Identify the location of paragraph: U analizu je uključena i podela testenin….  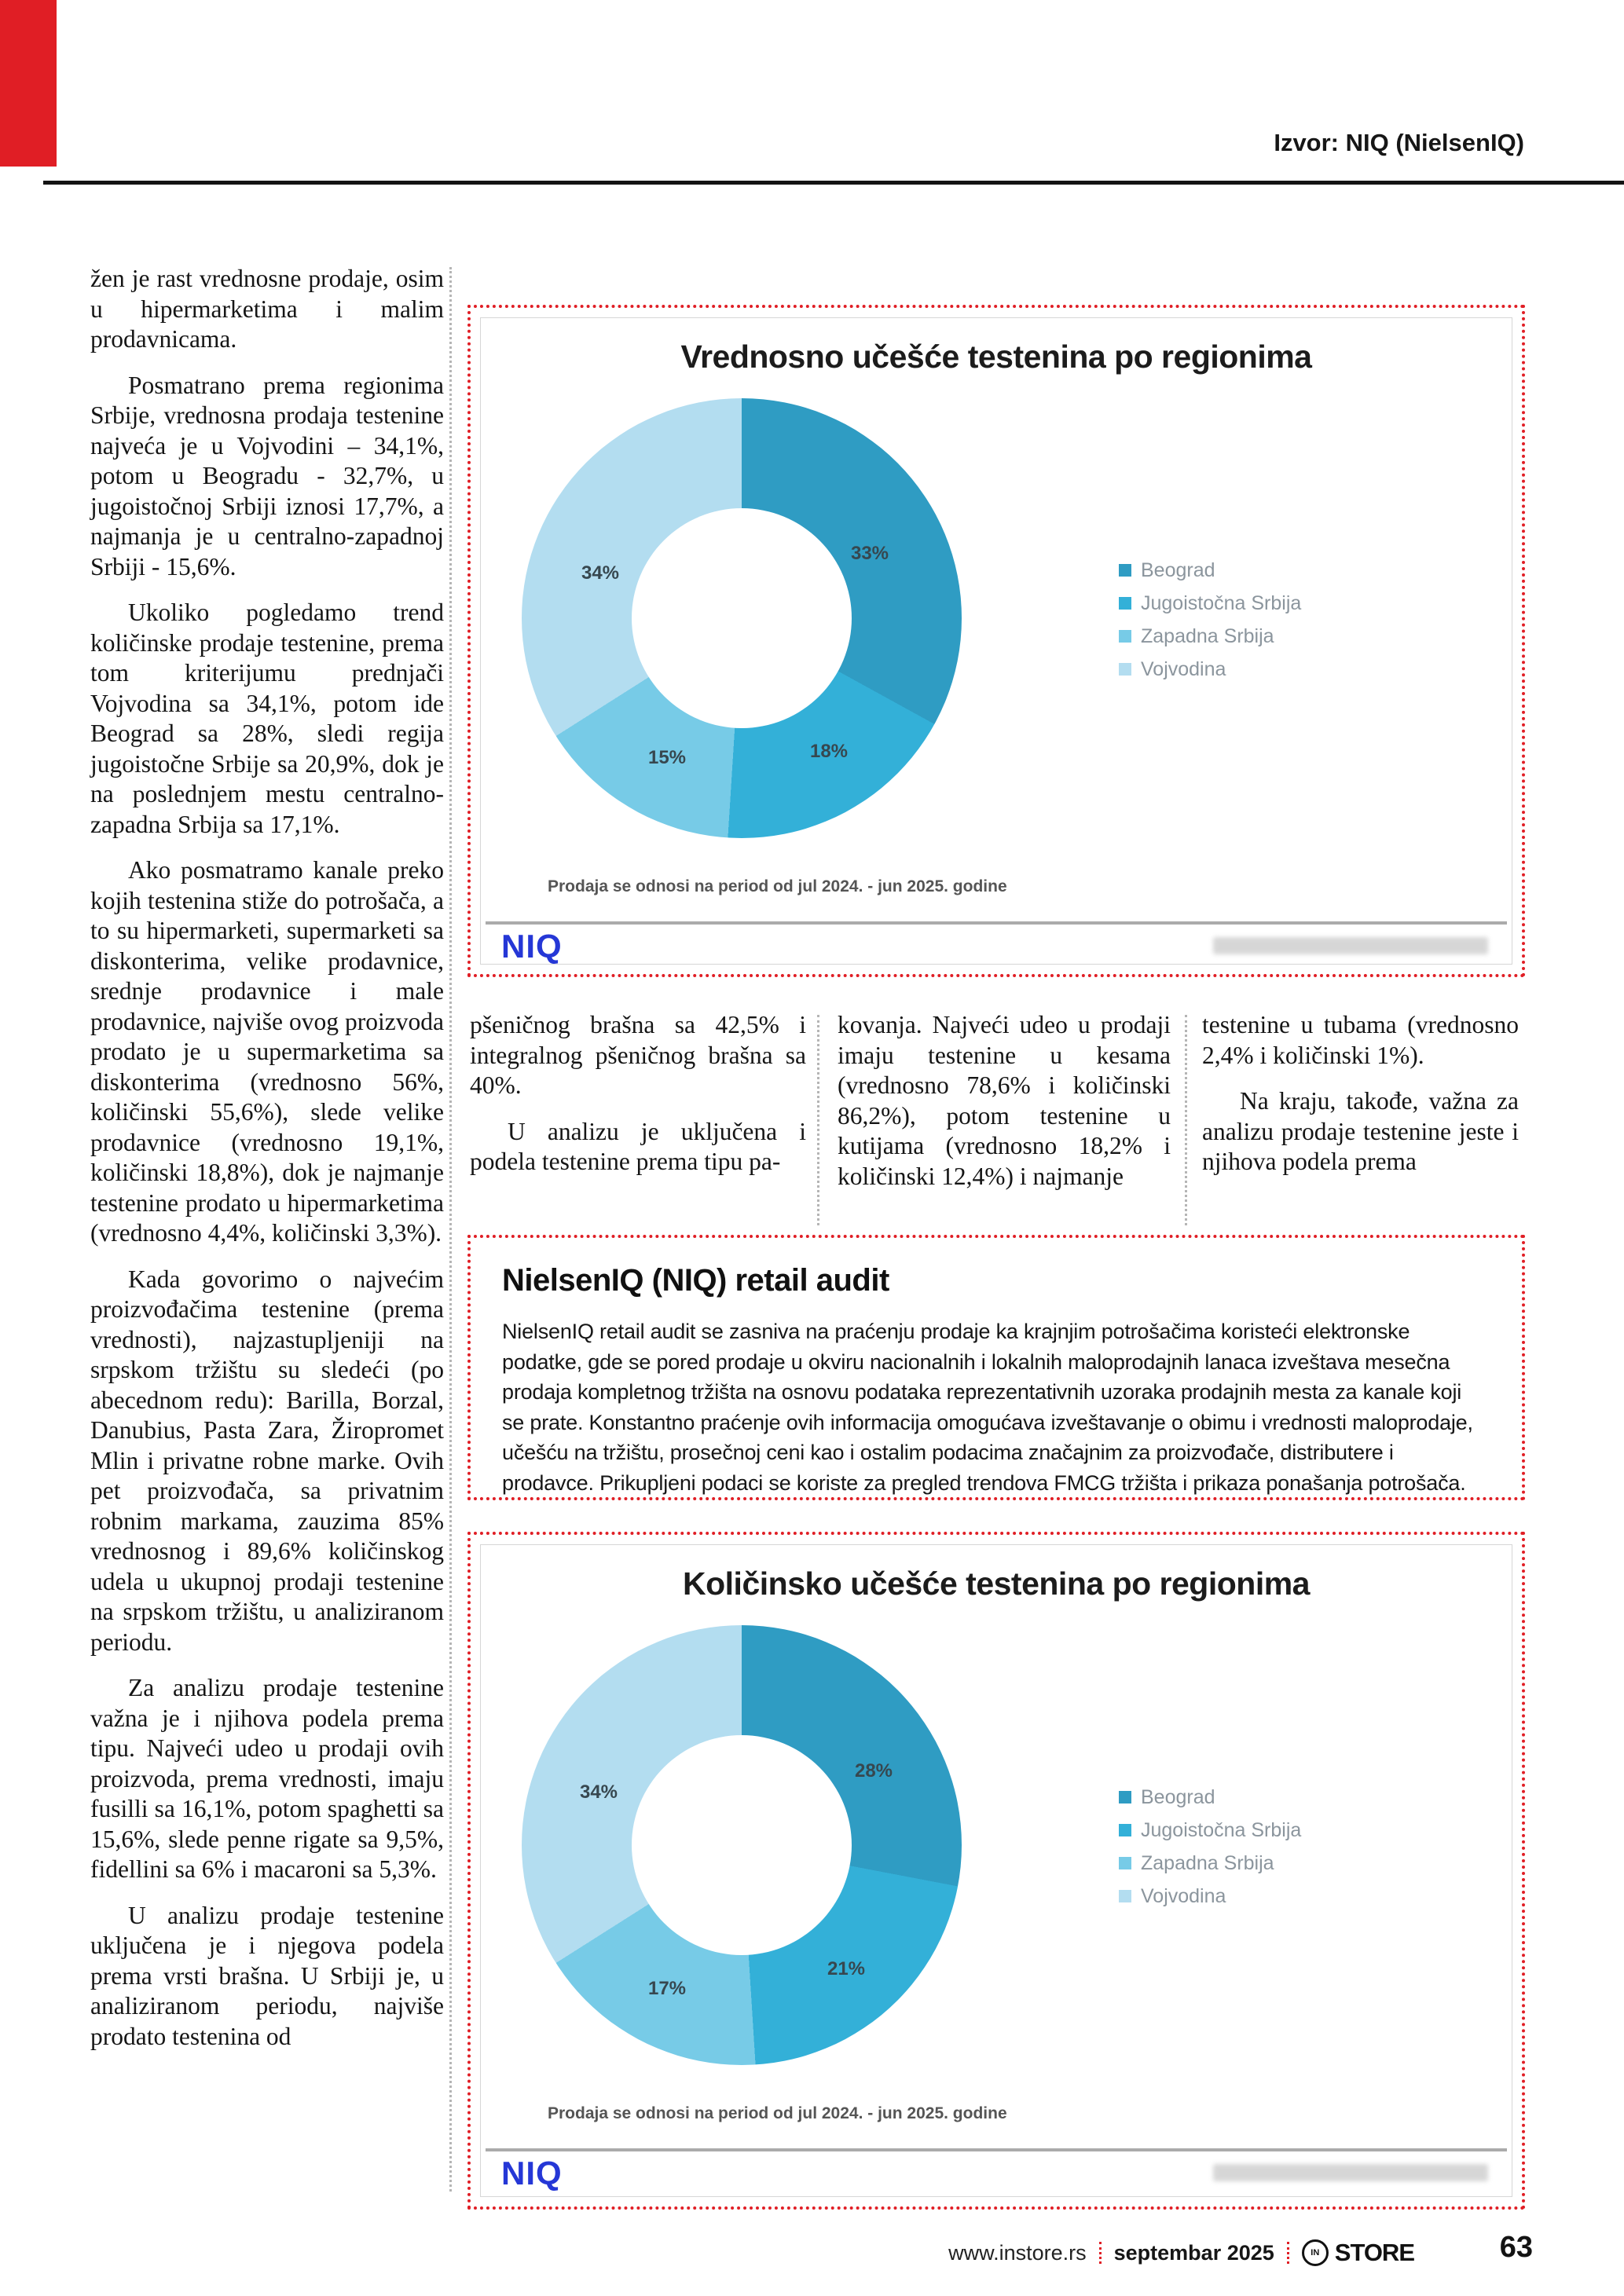
(638, 1146).